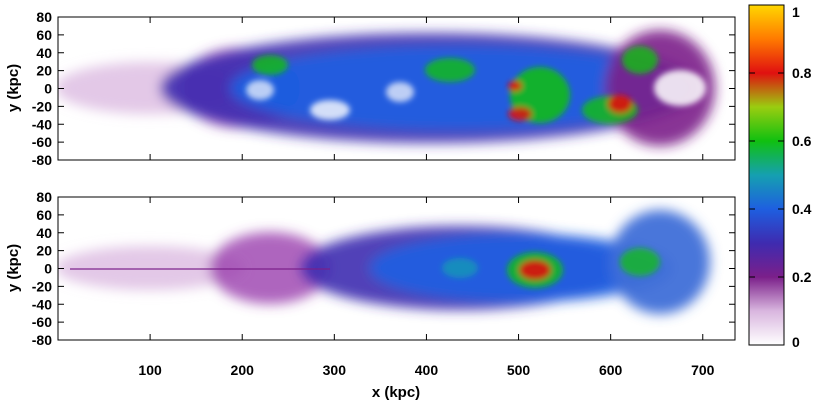 This screenshot has height=412, width=830. Describe the element at coordinates (42, 304) in the screenshot. I see `bottom-y-tick-label: -40` at that location.